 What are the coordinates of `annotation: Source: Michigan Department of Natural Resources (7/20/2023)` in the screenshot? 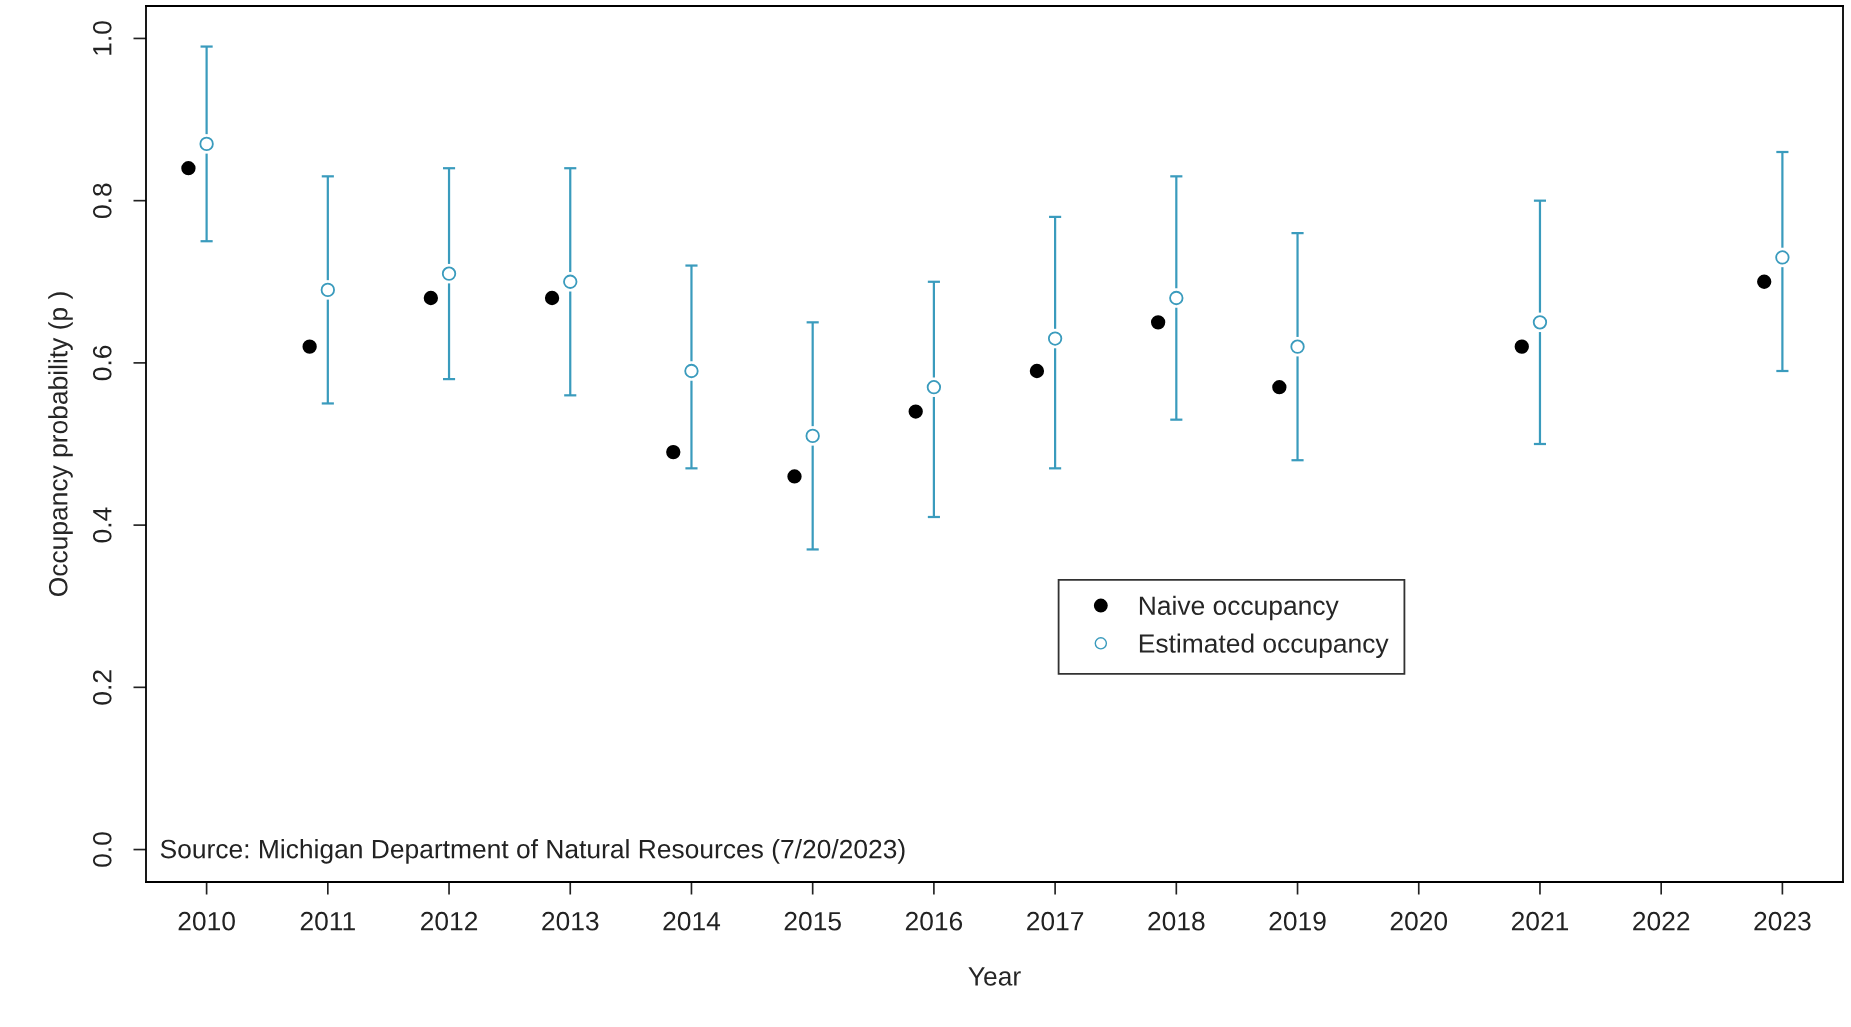 It's located at (532, 851).